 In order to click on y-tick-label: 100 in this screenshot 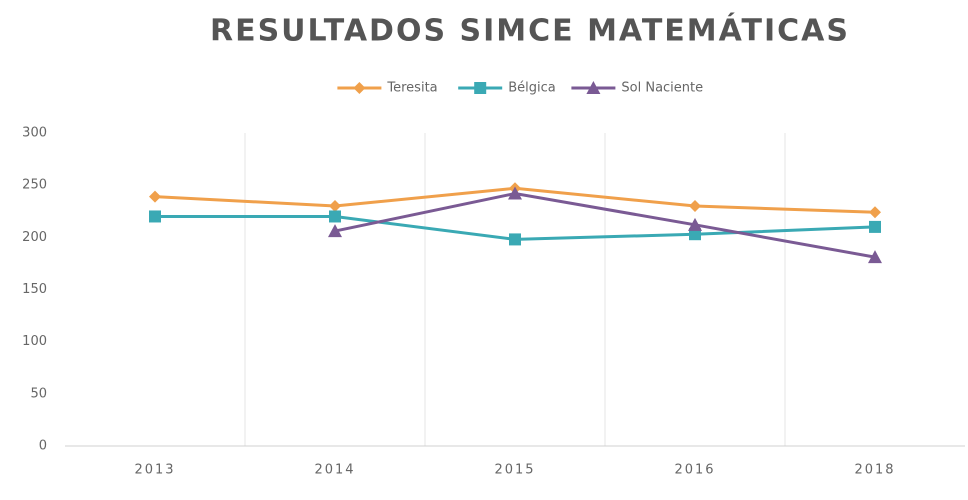, I will do `click(34, 341)`.